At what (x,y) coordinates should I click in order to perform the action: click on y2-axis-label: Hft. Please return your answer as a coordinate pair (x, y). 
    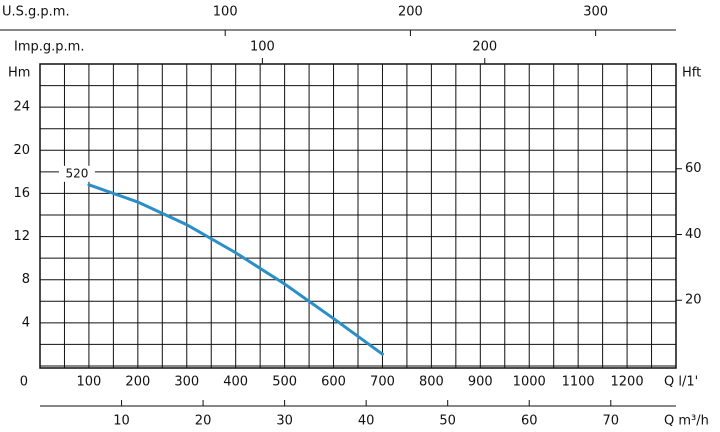
    Looking at the image, I should click on (691, 73).